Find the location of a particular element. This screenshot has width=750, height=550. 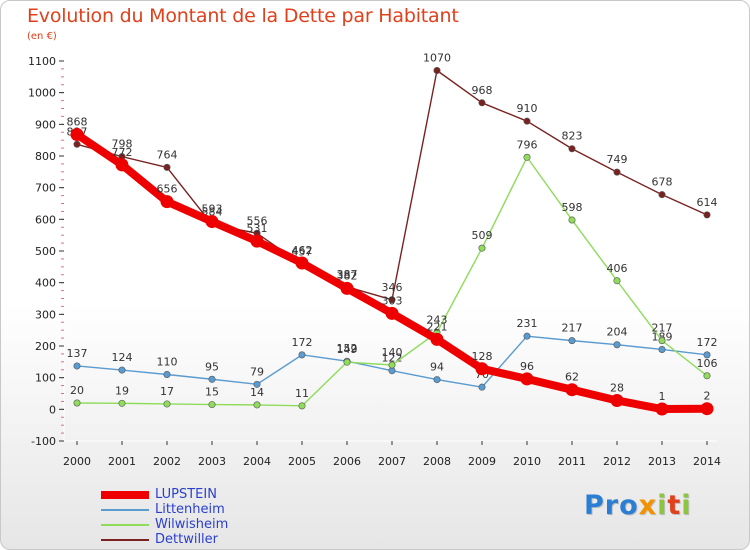

data-label: 217 is located at coordinates (572, 328).